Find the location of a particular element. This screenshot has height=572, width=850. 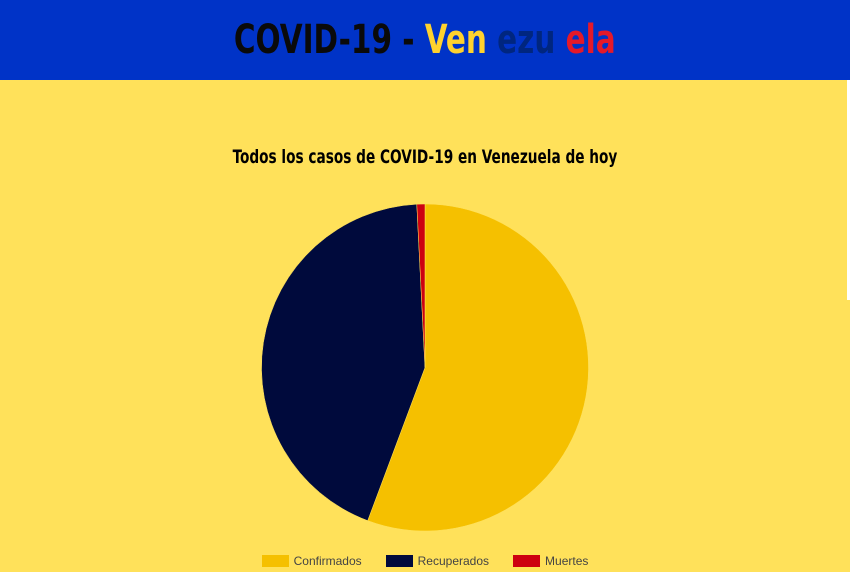

title-part-ezu: ezu is located at coordinates (526, 40).